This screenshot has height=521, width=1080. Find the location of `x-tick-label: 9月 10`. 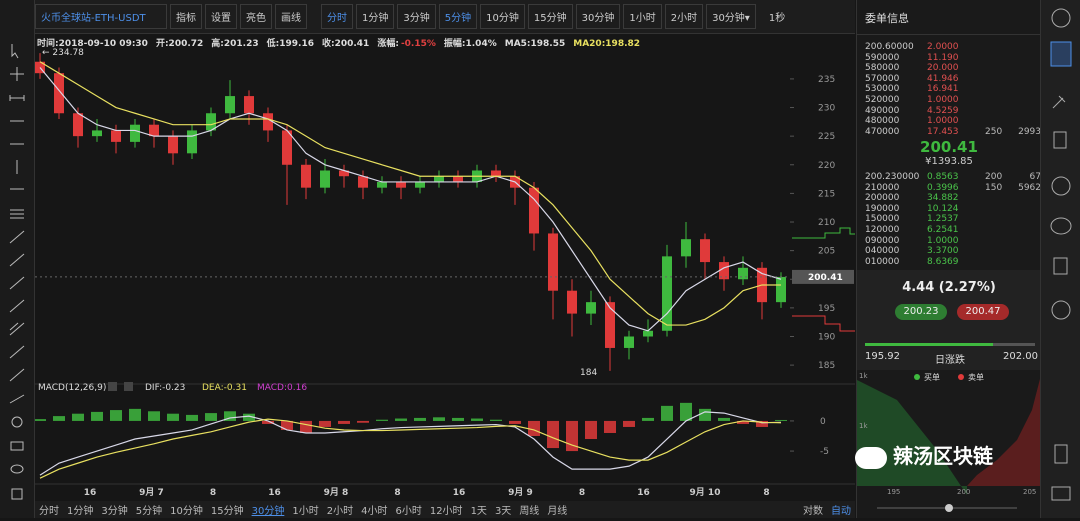

x-tick-label: 9月 10 is located at coordinates (705, 492).